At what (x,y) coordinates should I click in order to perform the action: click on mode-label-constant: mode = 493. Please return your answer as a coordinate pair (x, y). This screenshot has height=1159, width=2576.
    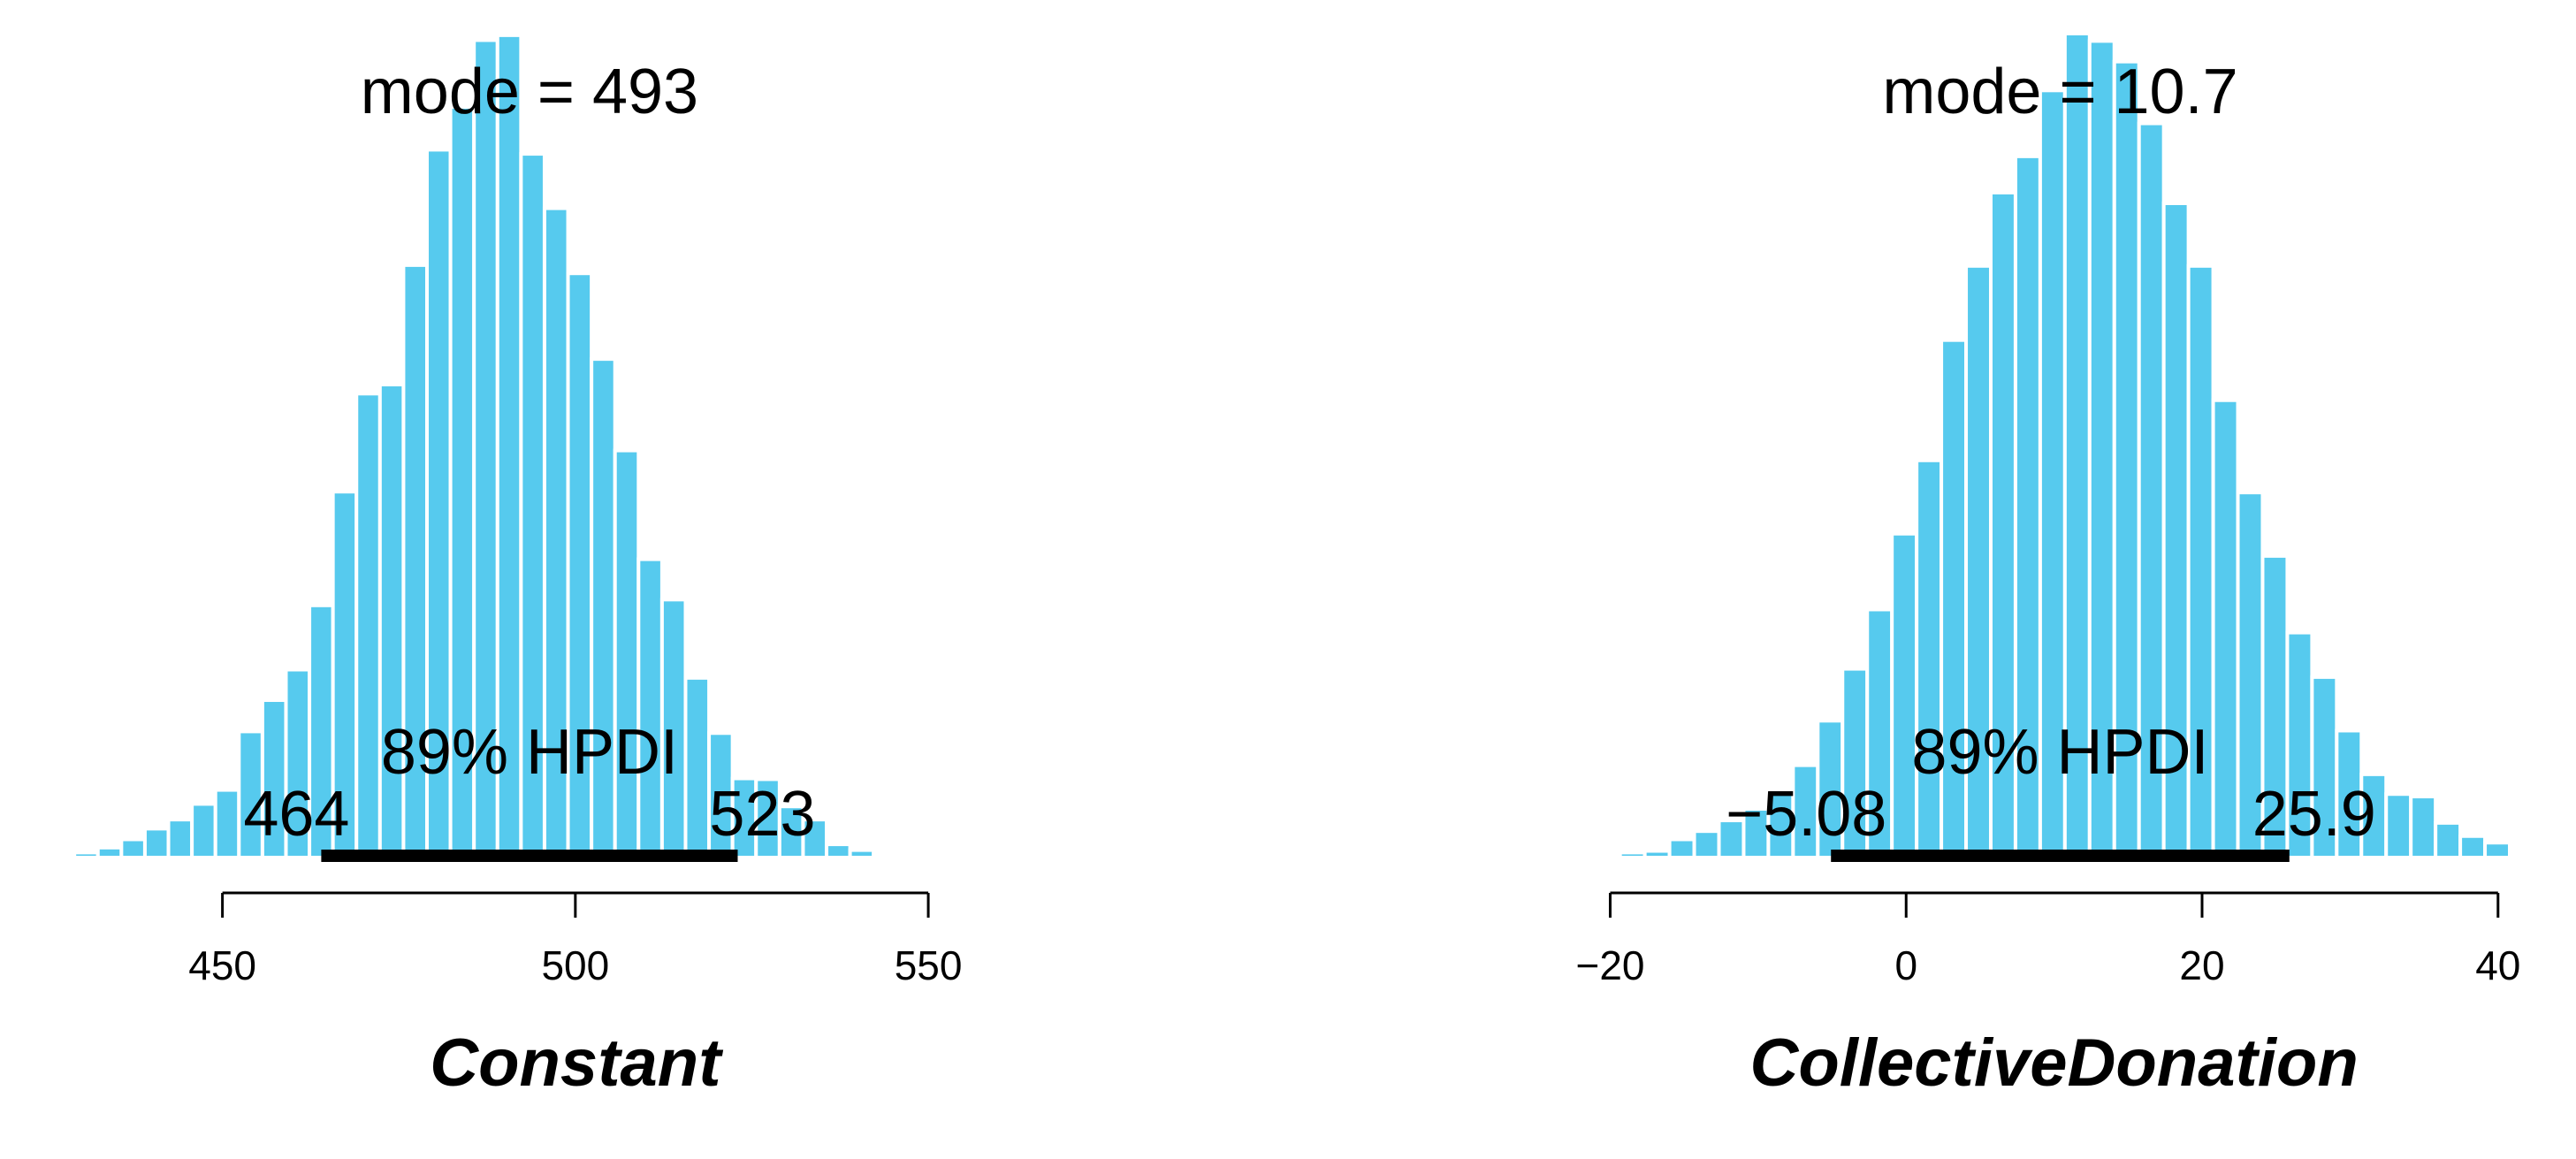
    Looking at the image, I should click on (529, 92).